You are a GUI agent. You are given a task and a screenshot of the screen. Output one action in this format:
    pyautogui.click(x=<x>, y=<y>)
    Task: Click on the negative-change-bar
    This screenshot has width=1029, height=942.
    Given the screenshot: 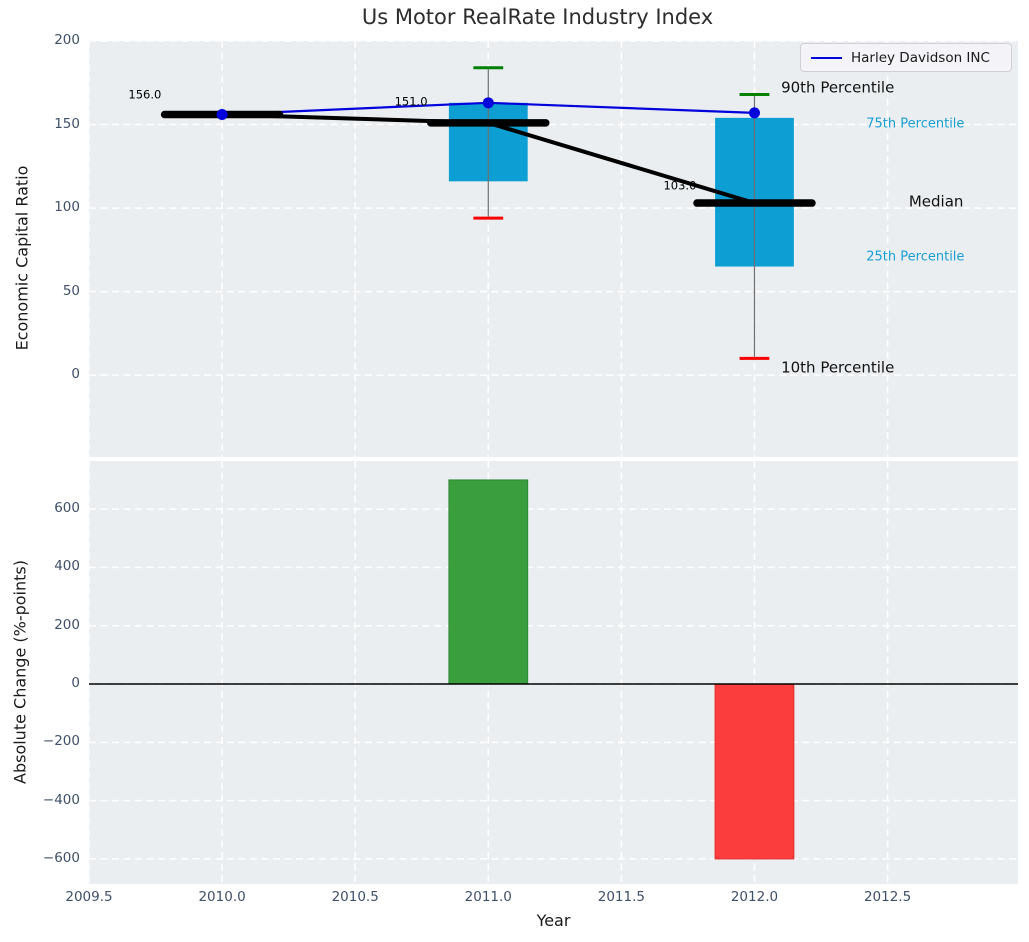 What is the action you would take?
    pyautogui.click(x=754, y=771)
    